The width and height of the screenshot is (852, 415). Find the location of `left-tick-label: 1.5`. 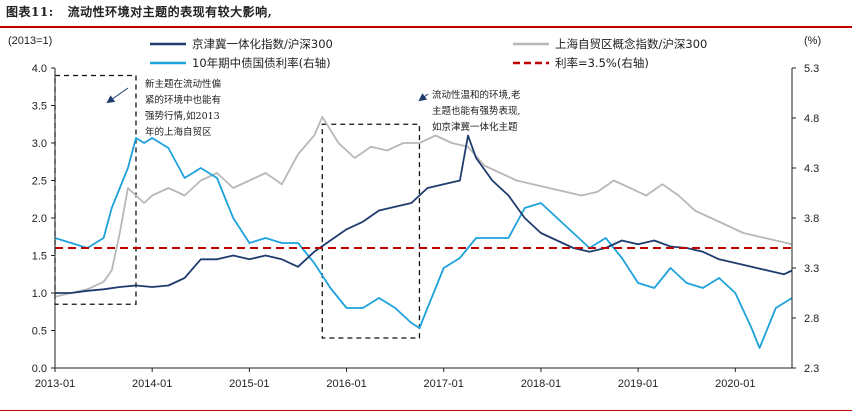

left-tick-label: 1.5 is located at coordinates (39, 257).